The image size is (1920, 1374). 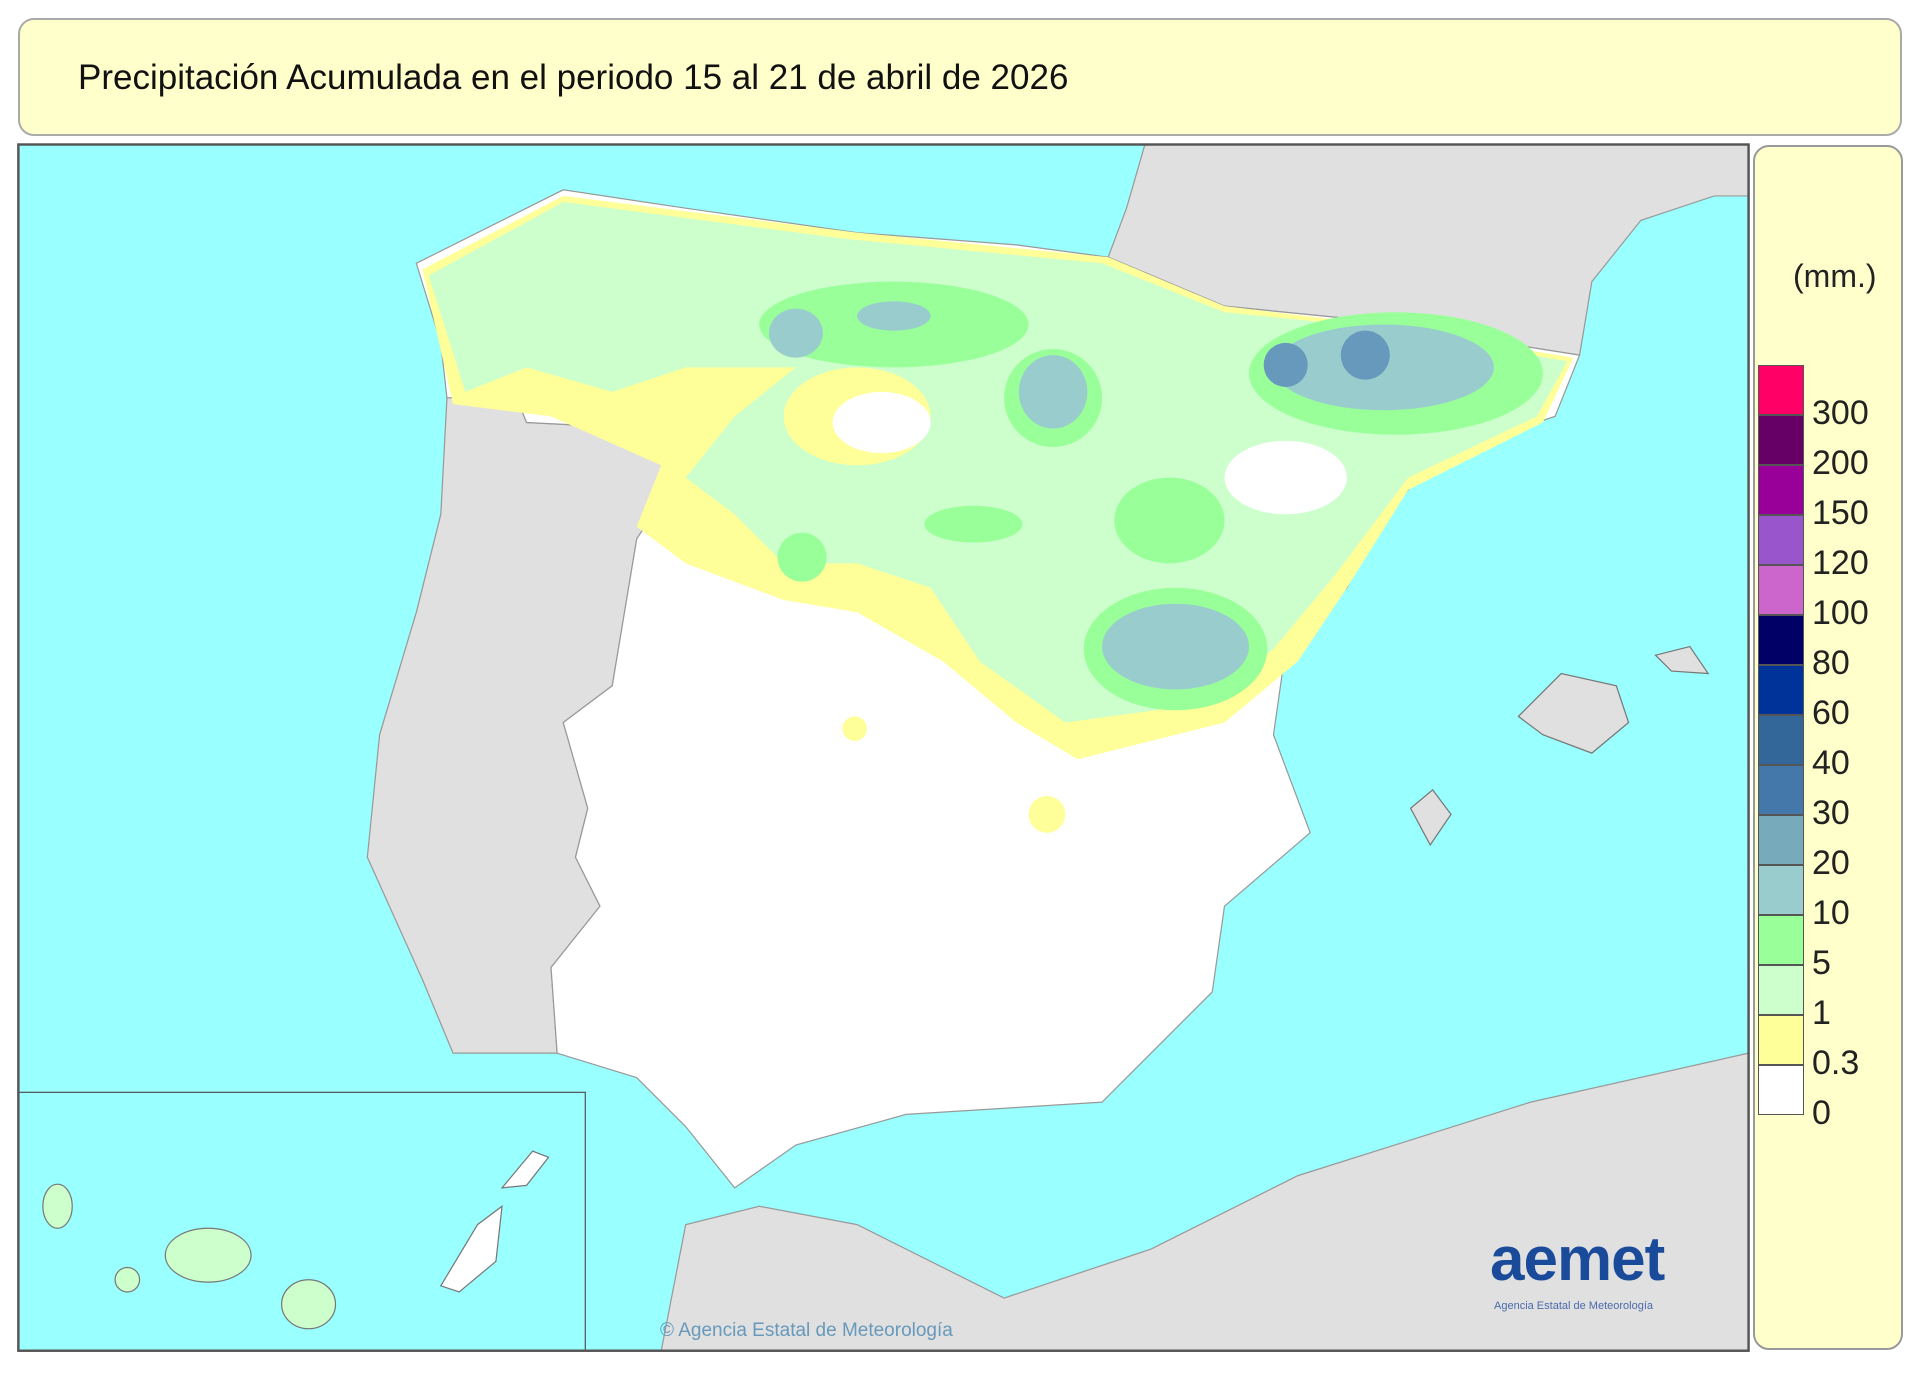 I want to click on legend-label: 0, so click(x=1821, y=1113).